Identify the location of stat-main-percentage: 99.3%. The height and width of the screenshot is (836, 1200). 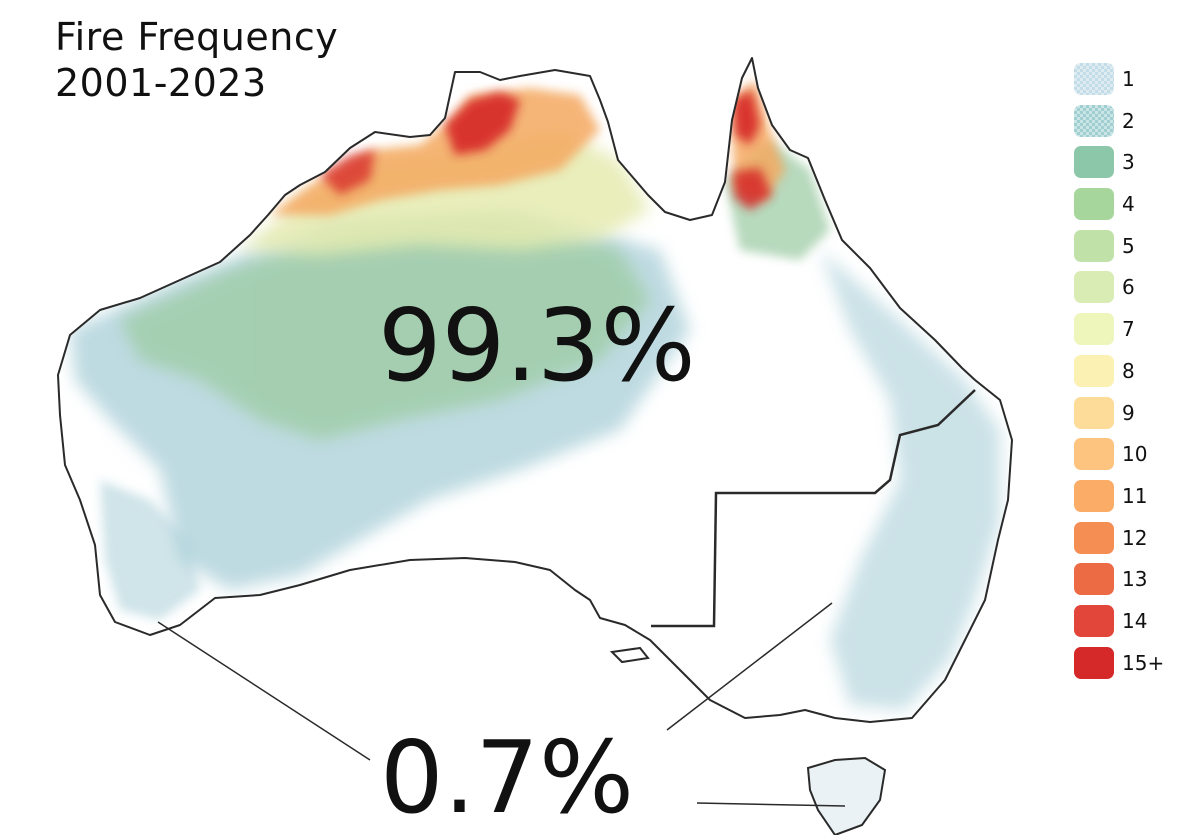
(537, 345).